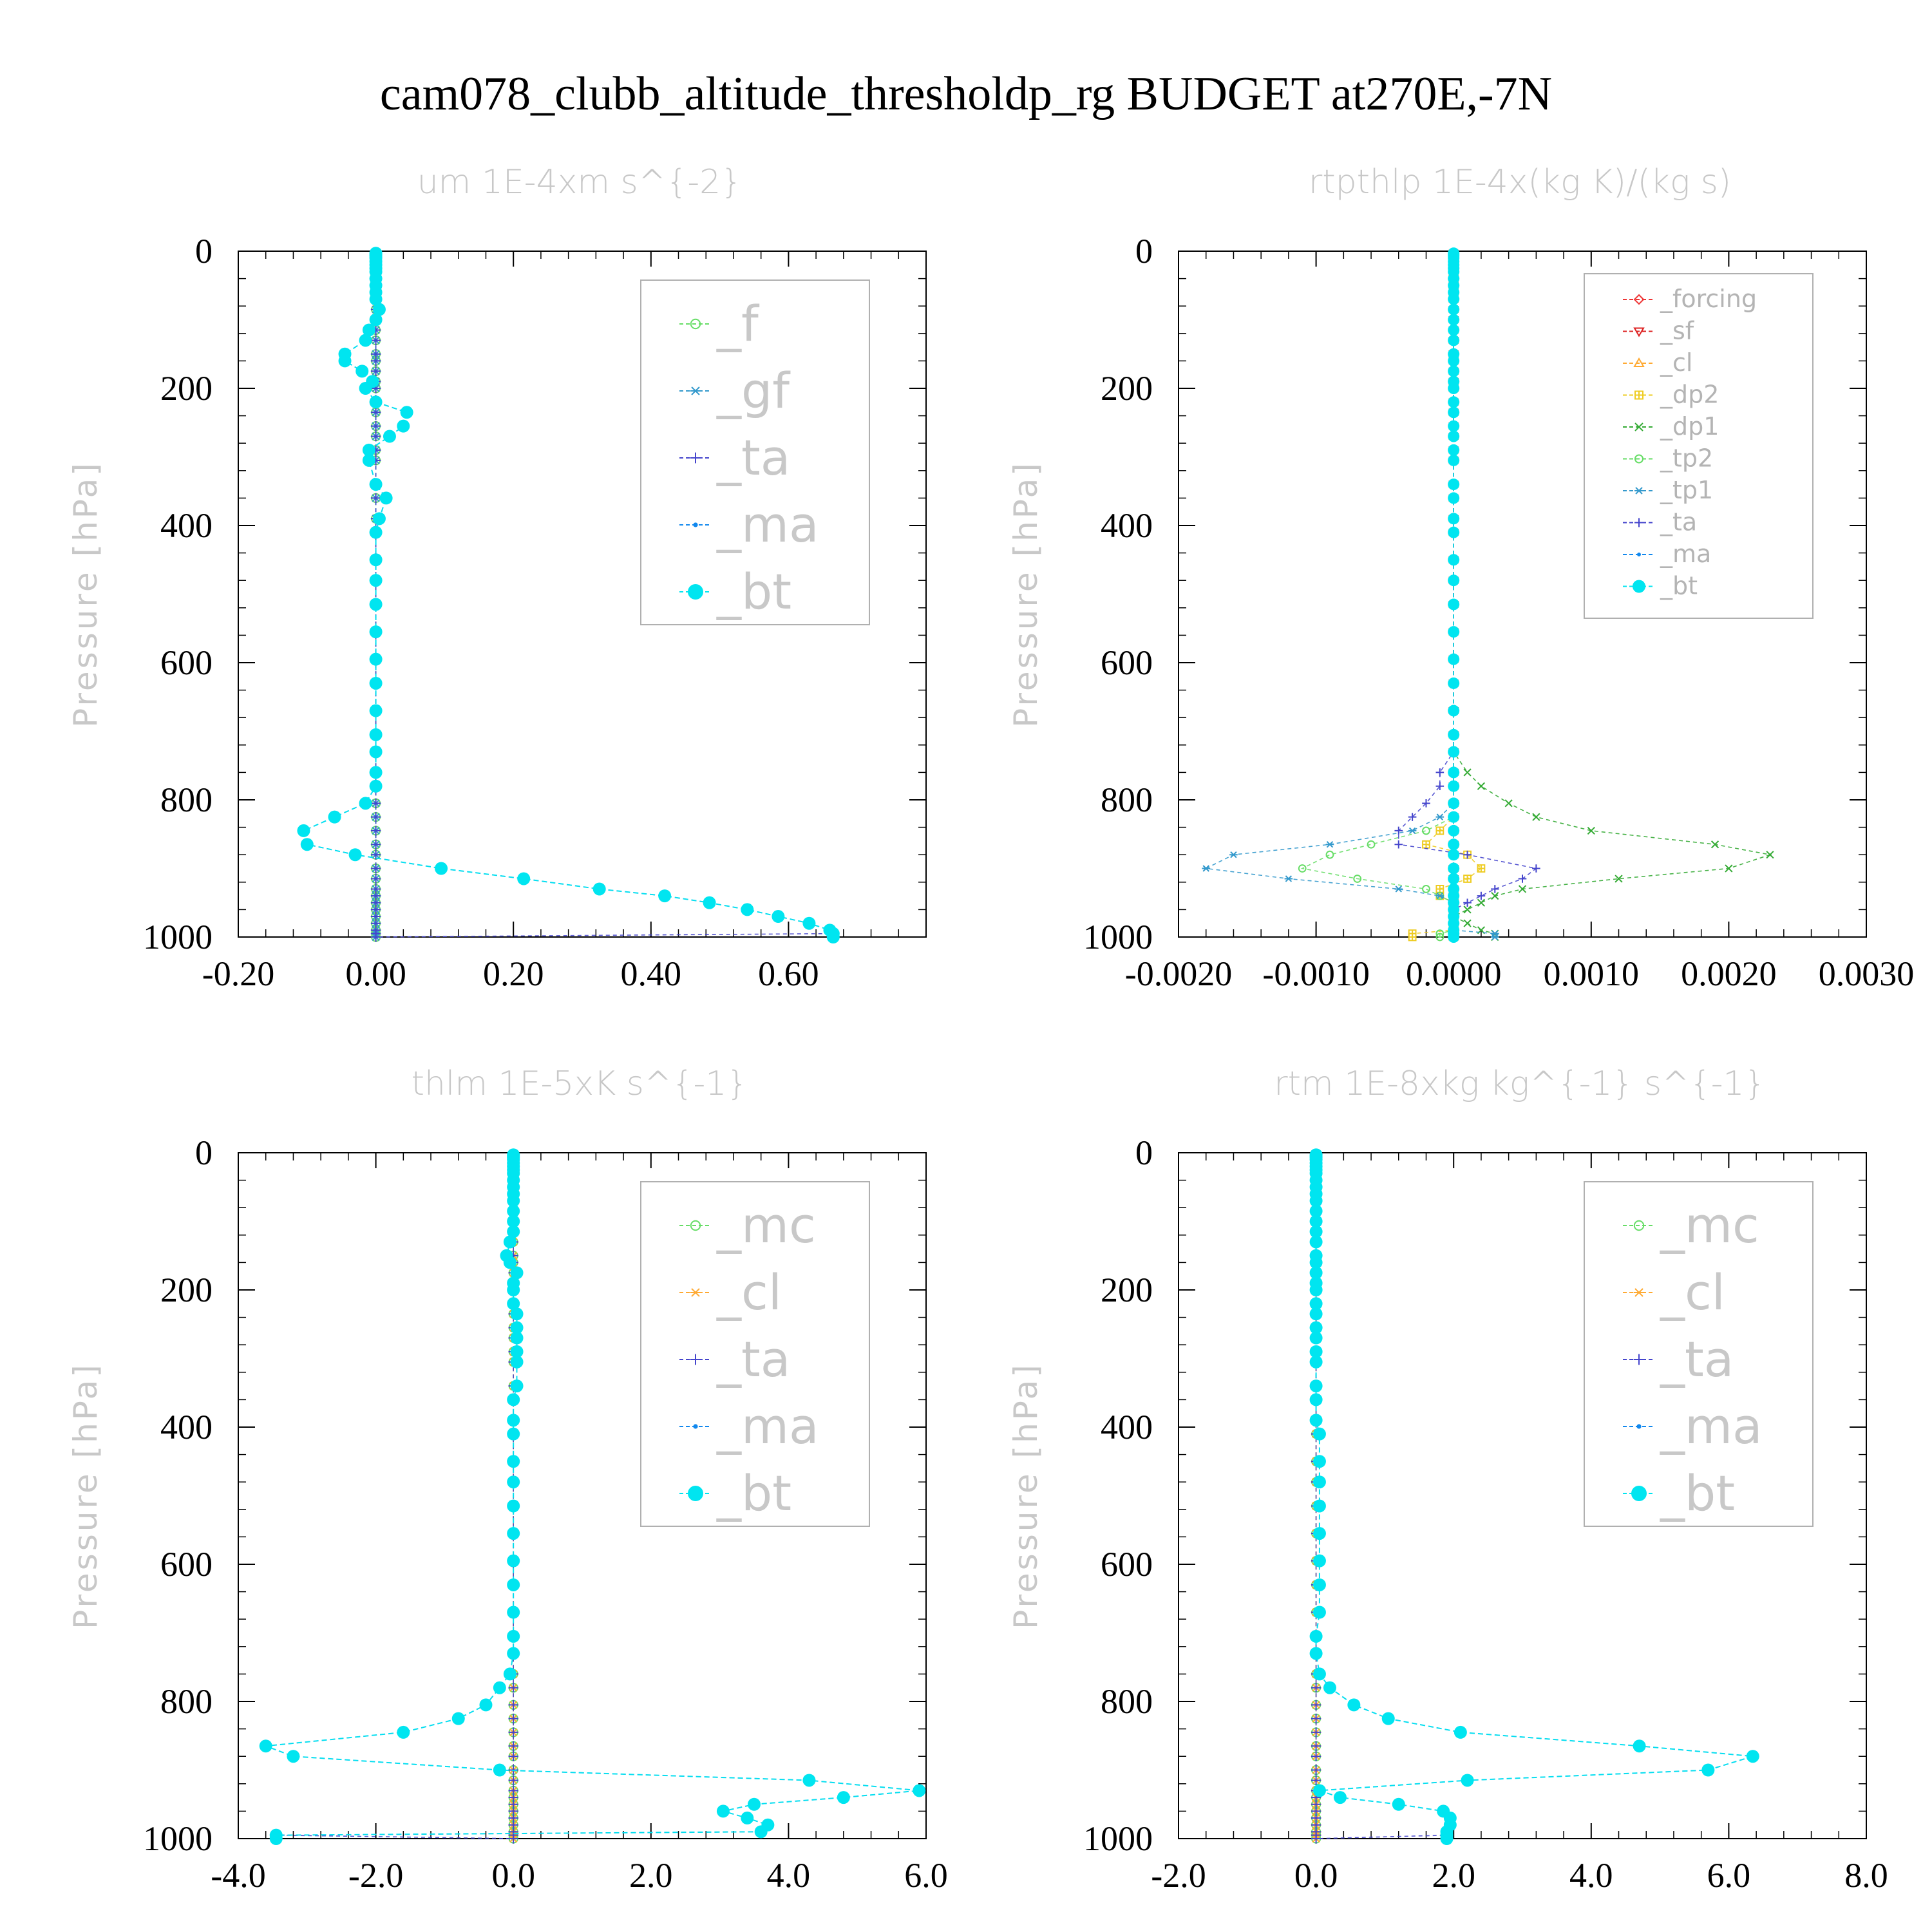 This screenshot has width=1932, height=1932. I want to click on y-tick-label: 400, so click(186, 1427).